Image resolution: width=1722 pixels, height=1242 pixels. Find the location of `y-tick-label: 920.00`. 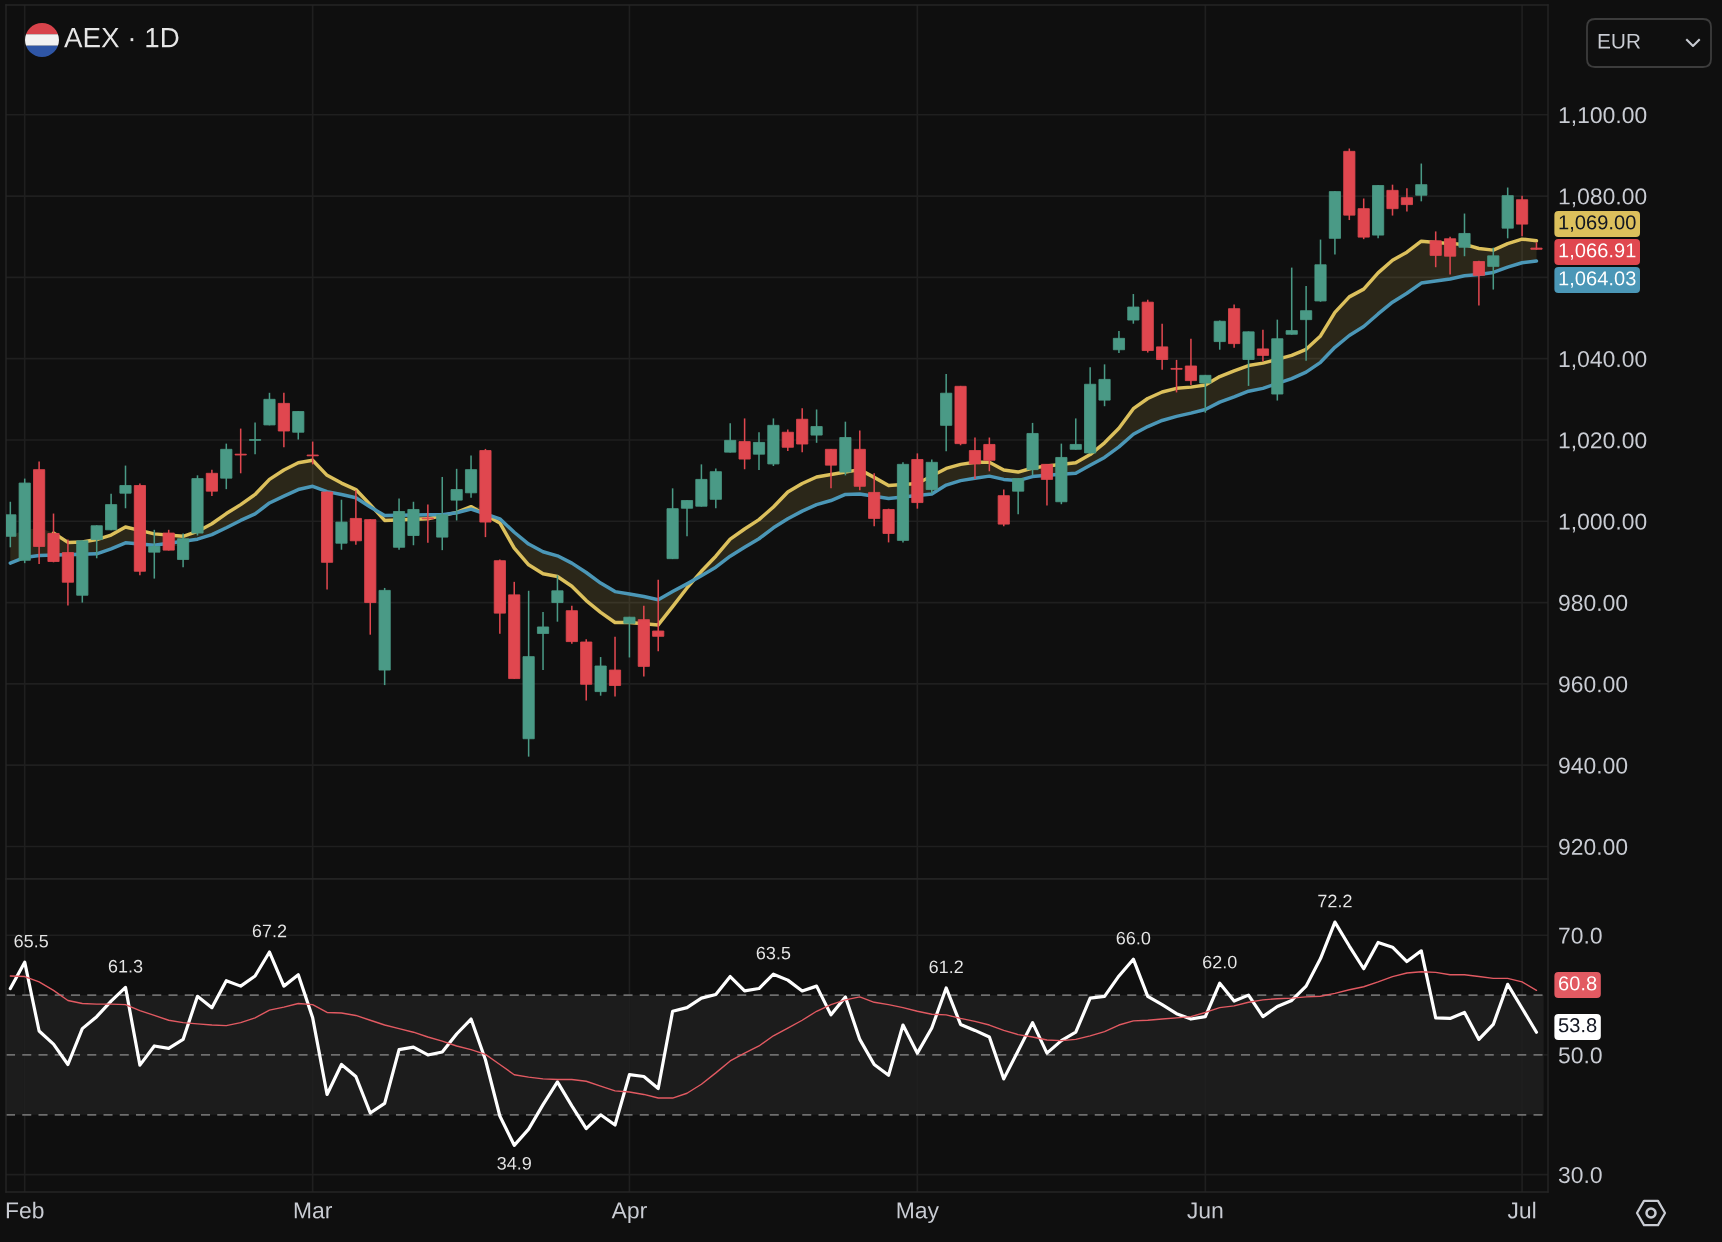

y-tick-label: 920.00 is located at coordinates (1593, 847).